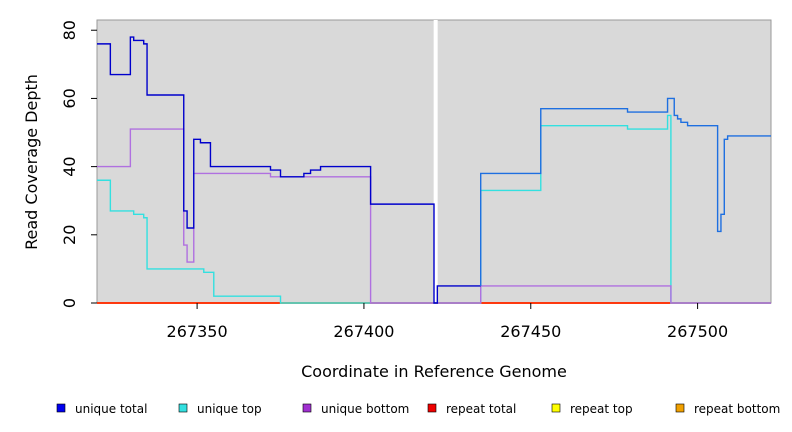 This screenshot has width=792, height=432. I want to click on legend-label: repeat top, so click(601, 409).